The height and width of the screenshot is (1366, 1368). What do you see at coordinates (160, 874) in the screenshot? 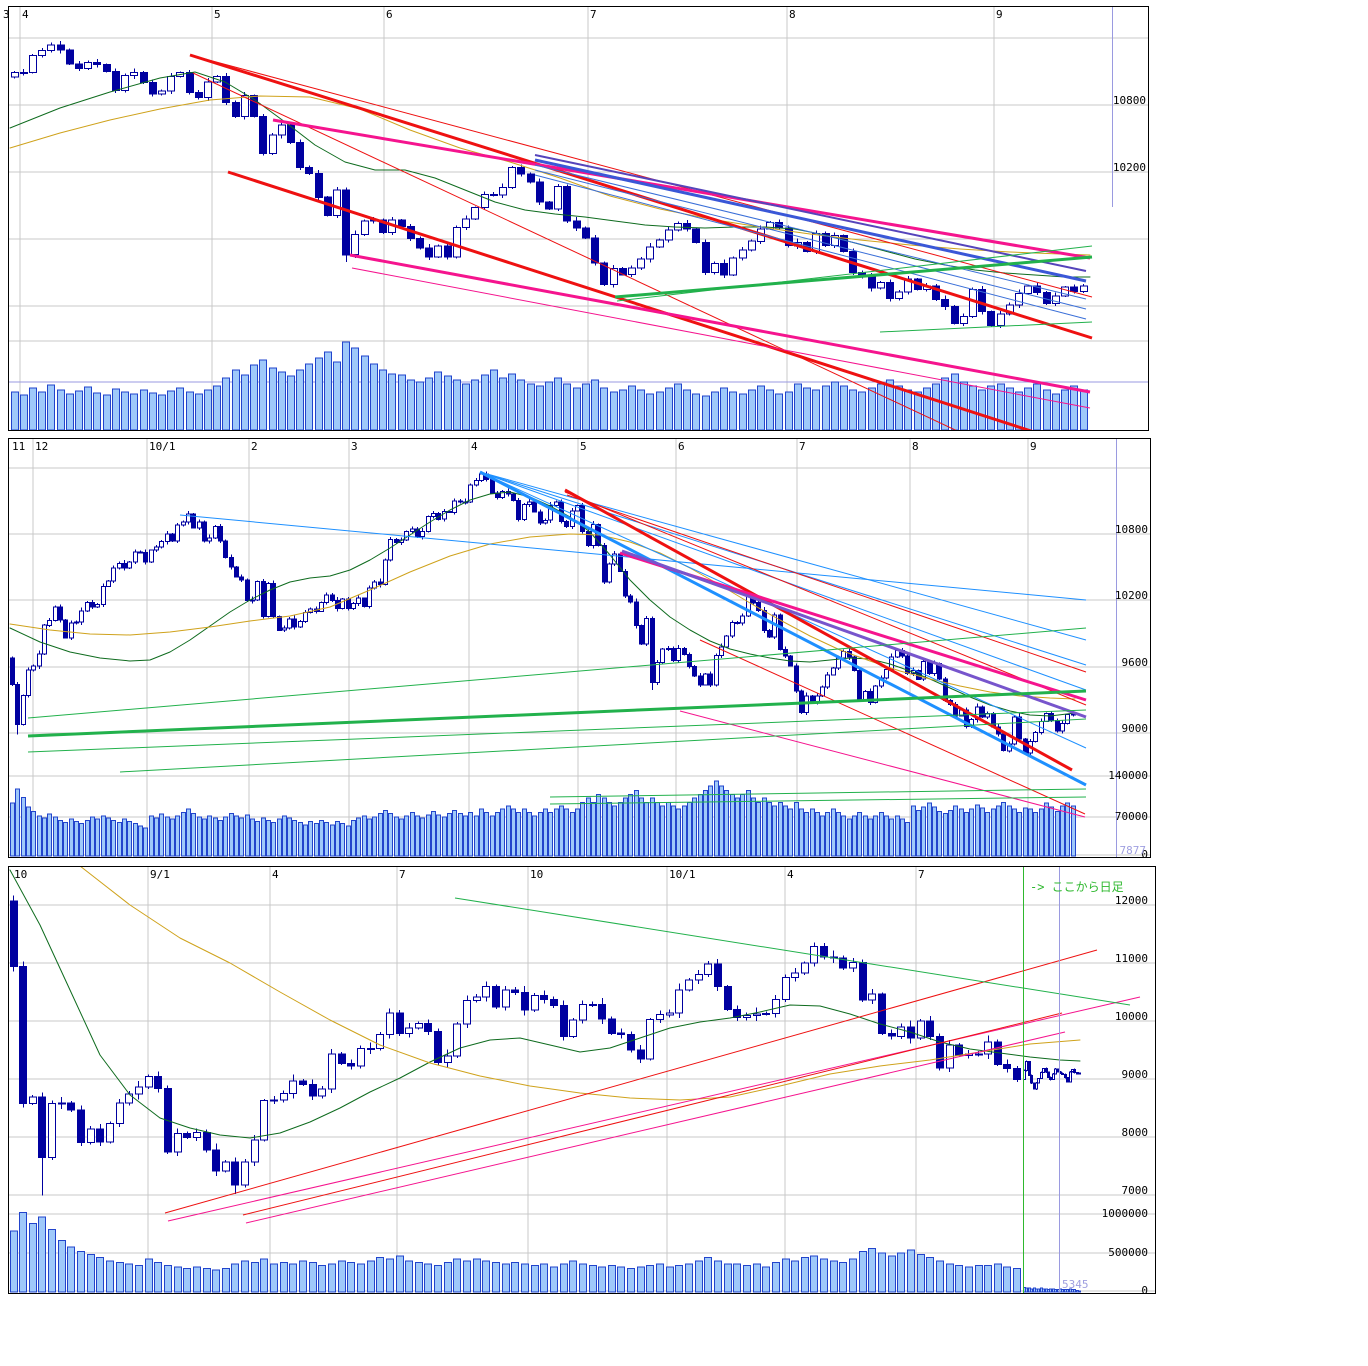
I see `svg-text: 9/1` at bounding box center [160, 874].